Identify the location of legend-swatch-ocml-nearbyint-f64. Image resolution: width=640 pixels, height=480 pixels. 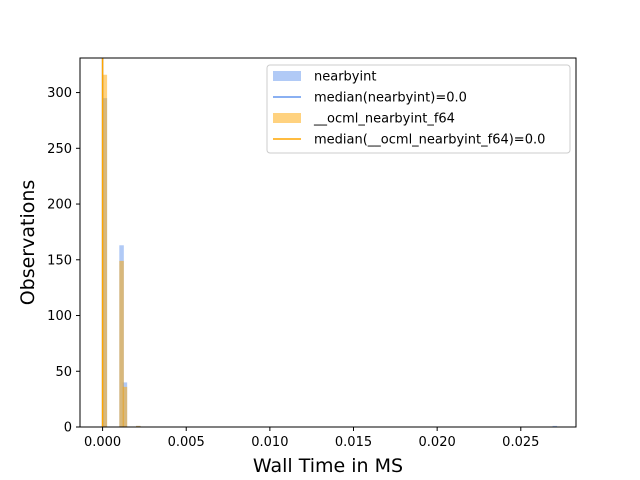
(287, 118).